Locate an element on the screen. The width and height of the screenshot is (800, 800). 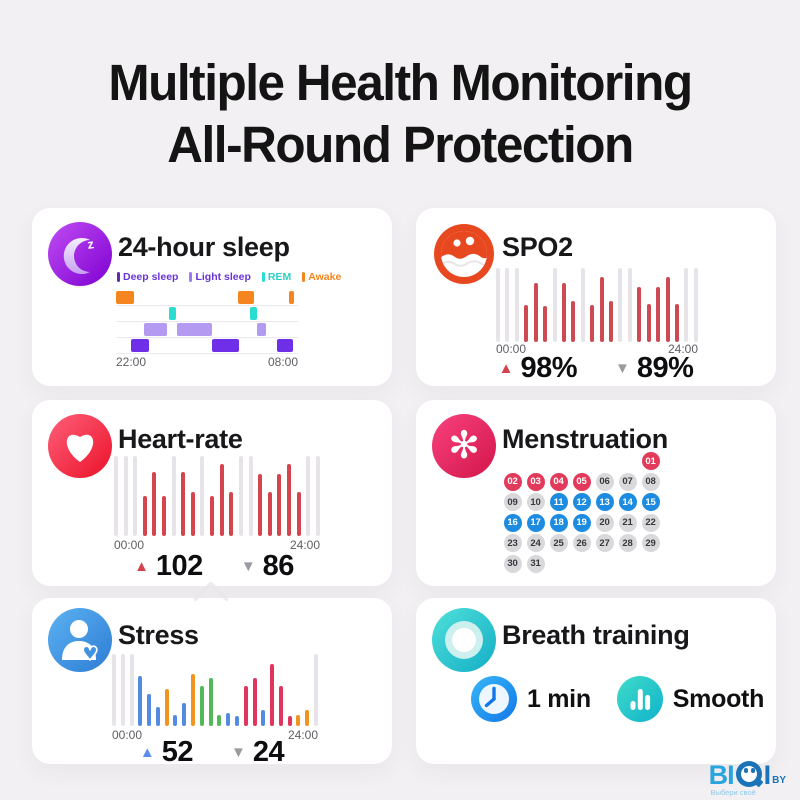
heart-rate-time-axis: 00:00 24:00 is located at coordinates (217, 545).